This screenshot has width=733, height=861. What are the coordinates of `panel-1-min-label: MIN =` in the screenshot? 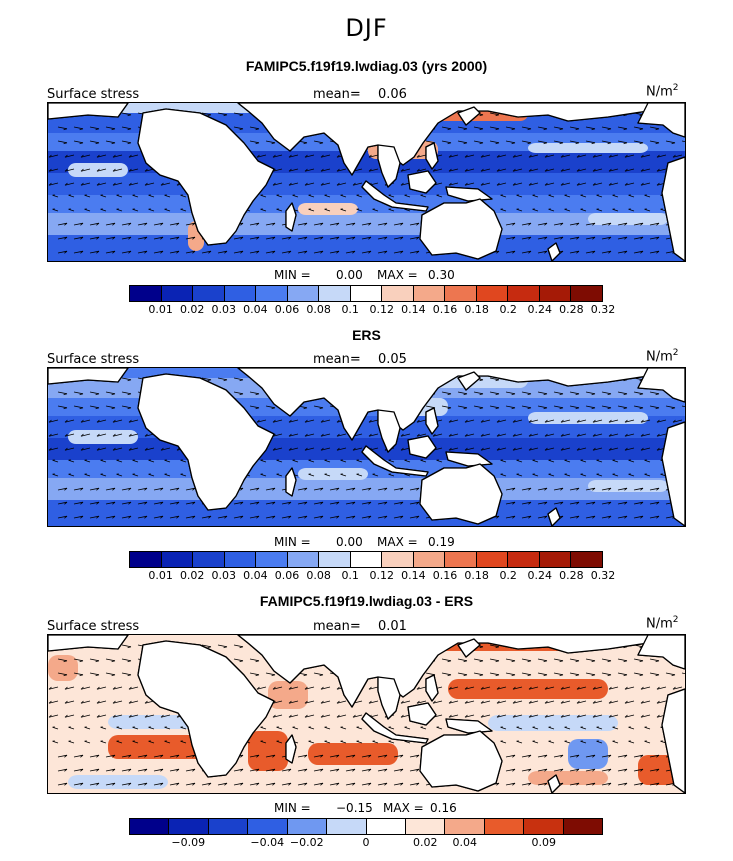 It's located at (292, 275).